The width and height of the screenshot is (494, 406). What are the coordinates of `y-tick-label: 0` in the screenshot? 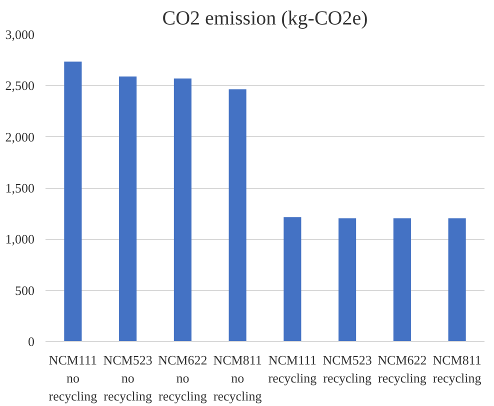 It's located at (31, 341).